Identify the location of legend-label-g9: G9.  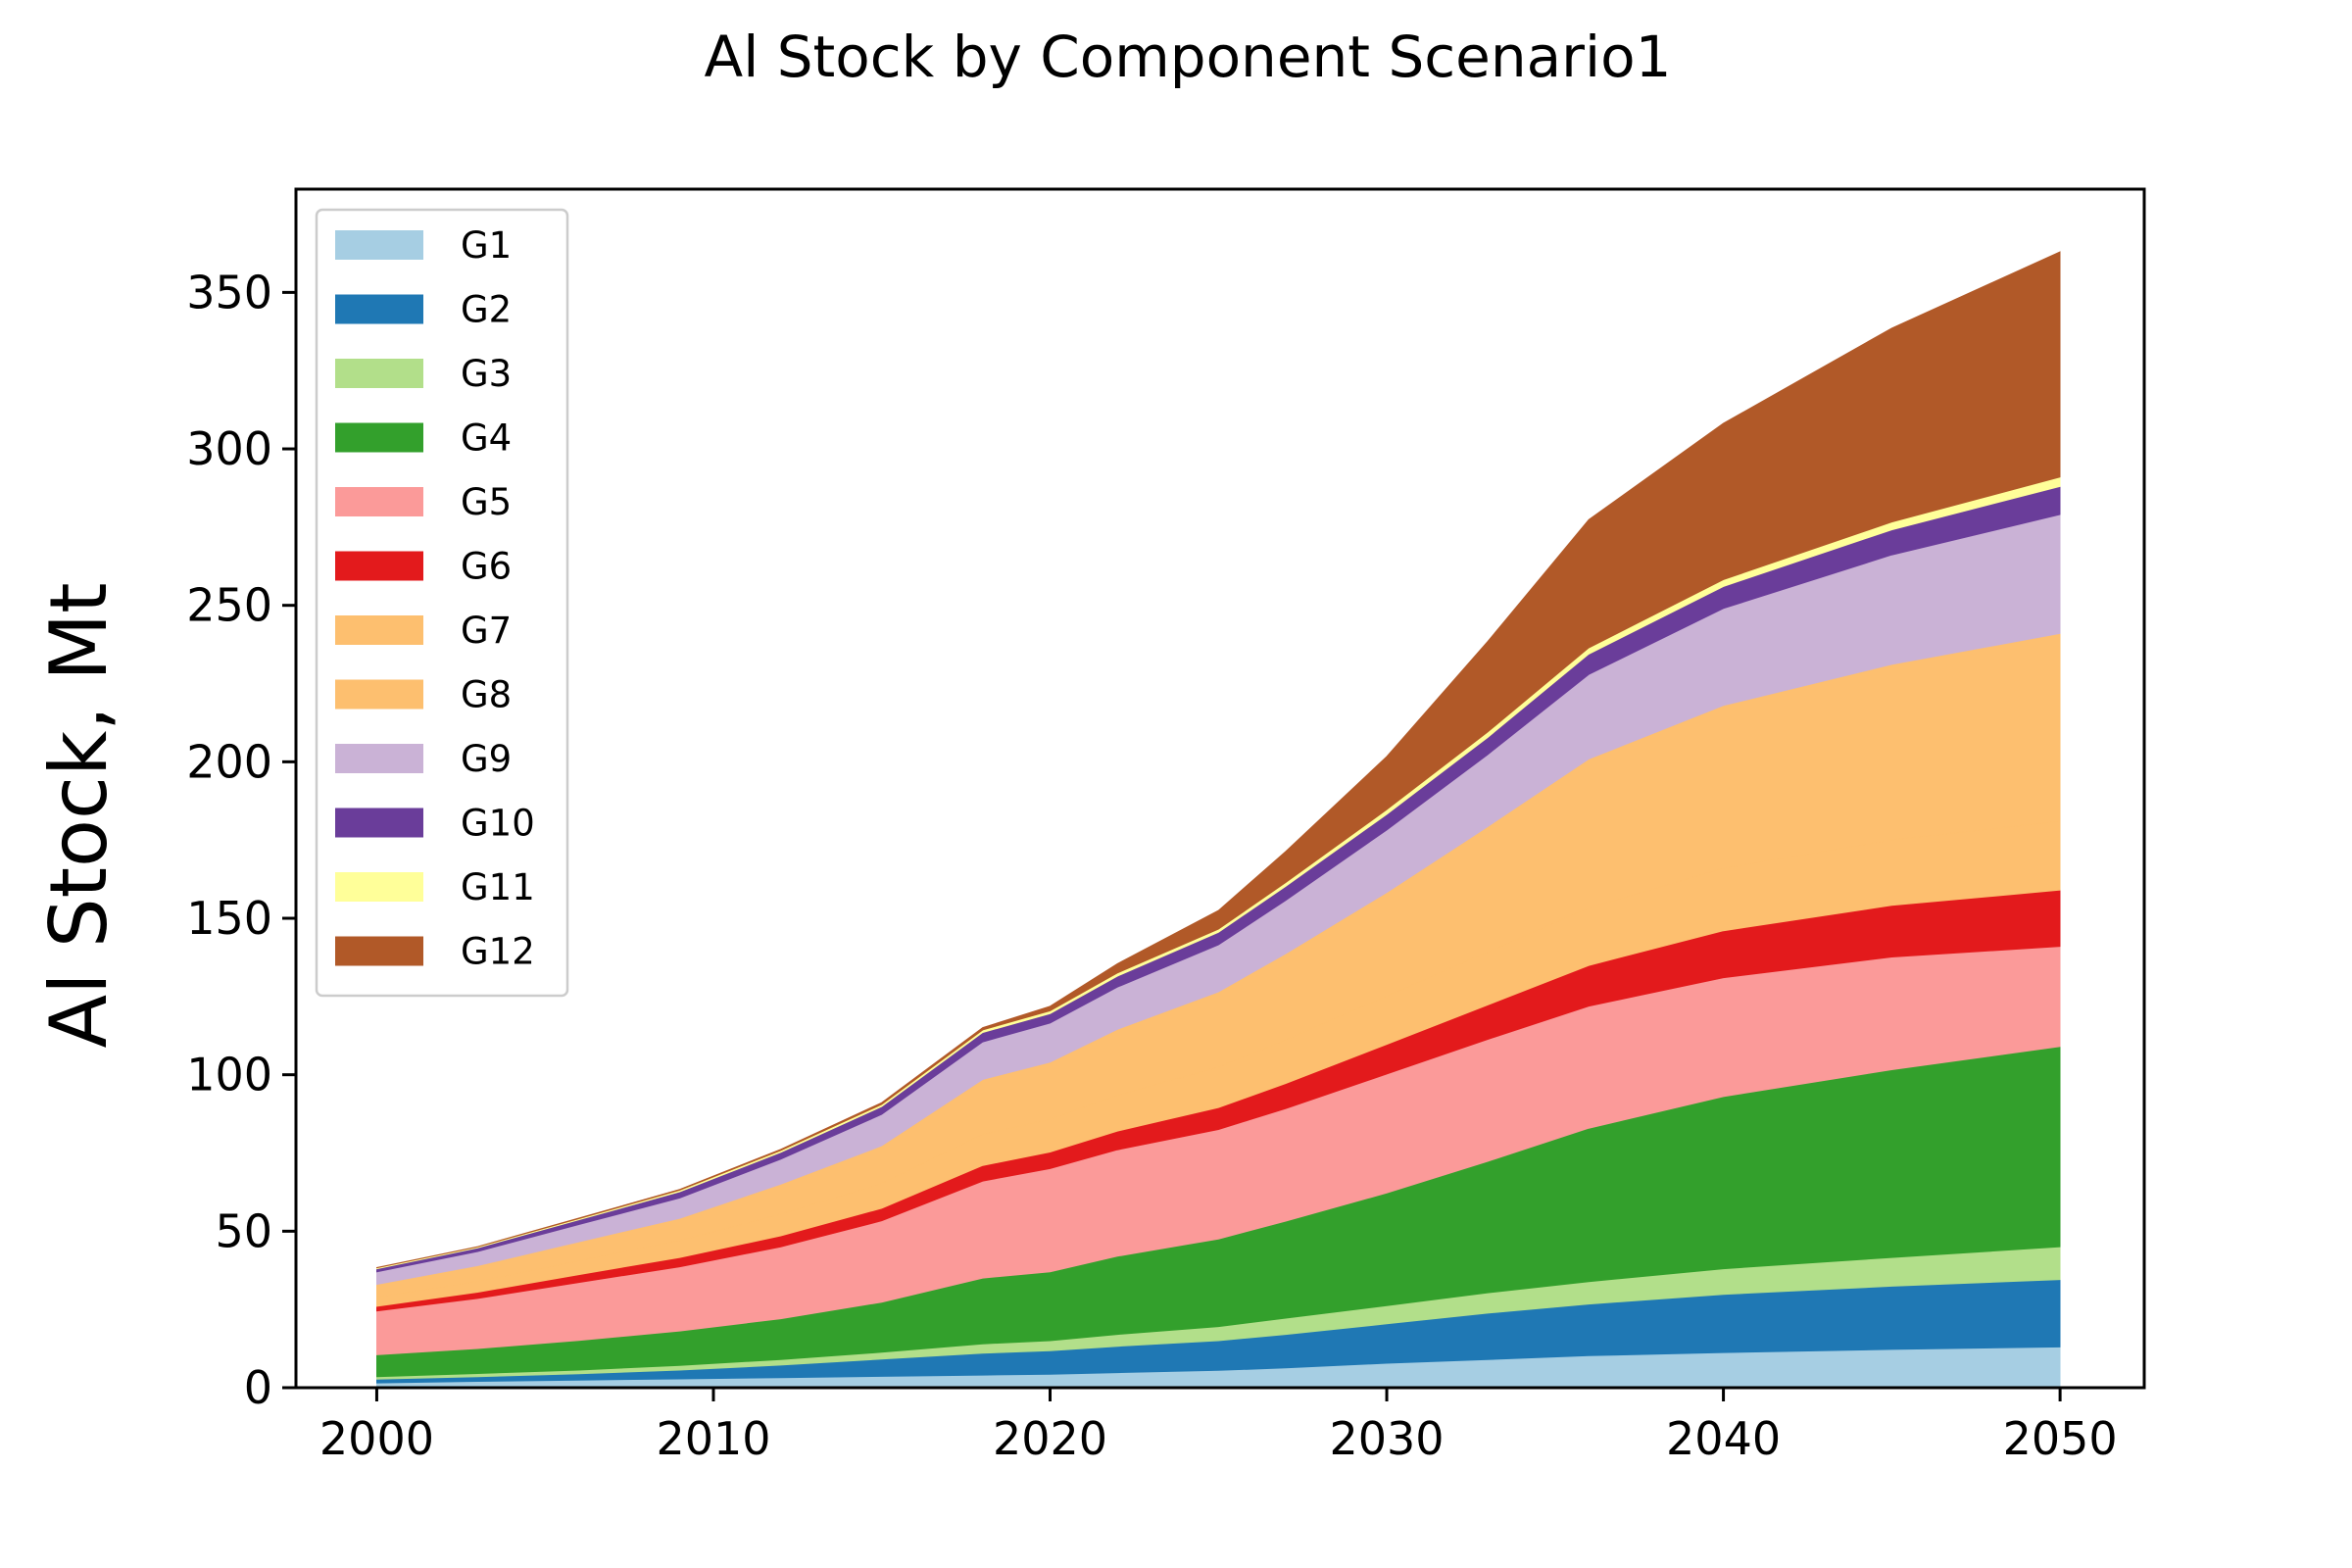
(486, 759).